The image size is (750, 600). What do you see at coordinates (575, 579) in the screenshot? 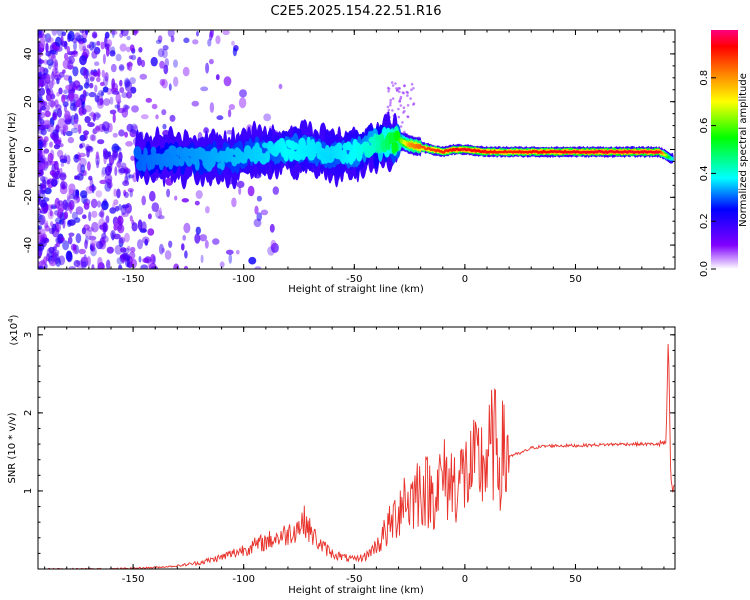
I see `x-tick-label: 50` at bounding box center [575, 579].